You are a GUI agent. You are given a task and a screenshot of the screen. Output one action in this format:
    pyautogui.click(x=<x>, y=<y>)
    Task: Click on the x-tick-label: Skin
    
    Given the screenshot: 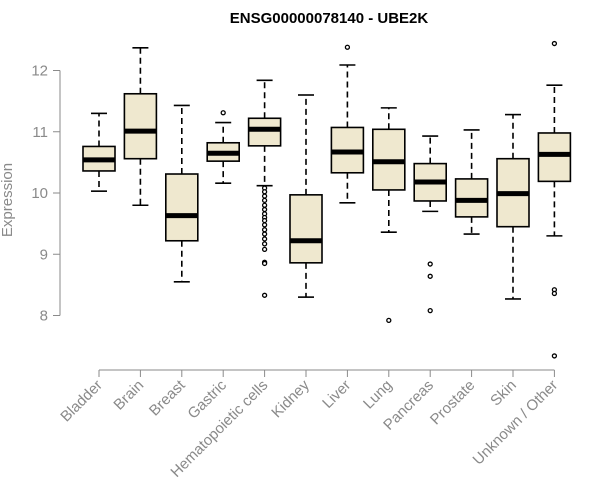 What is the action you would take?
    pyautogui.click(x=503, y=393)
    